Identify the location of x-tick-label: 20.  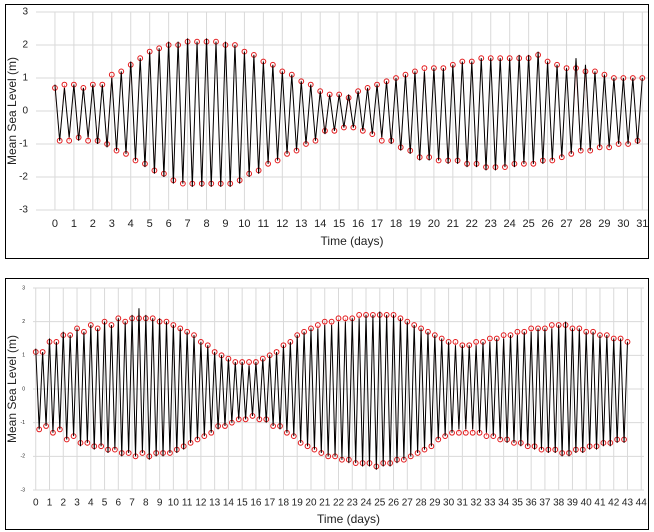
(434, 224).